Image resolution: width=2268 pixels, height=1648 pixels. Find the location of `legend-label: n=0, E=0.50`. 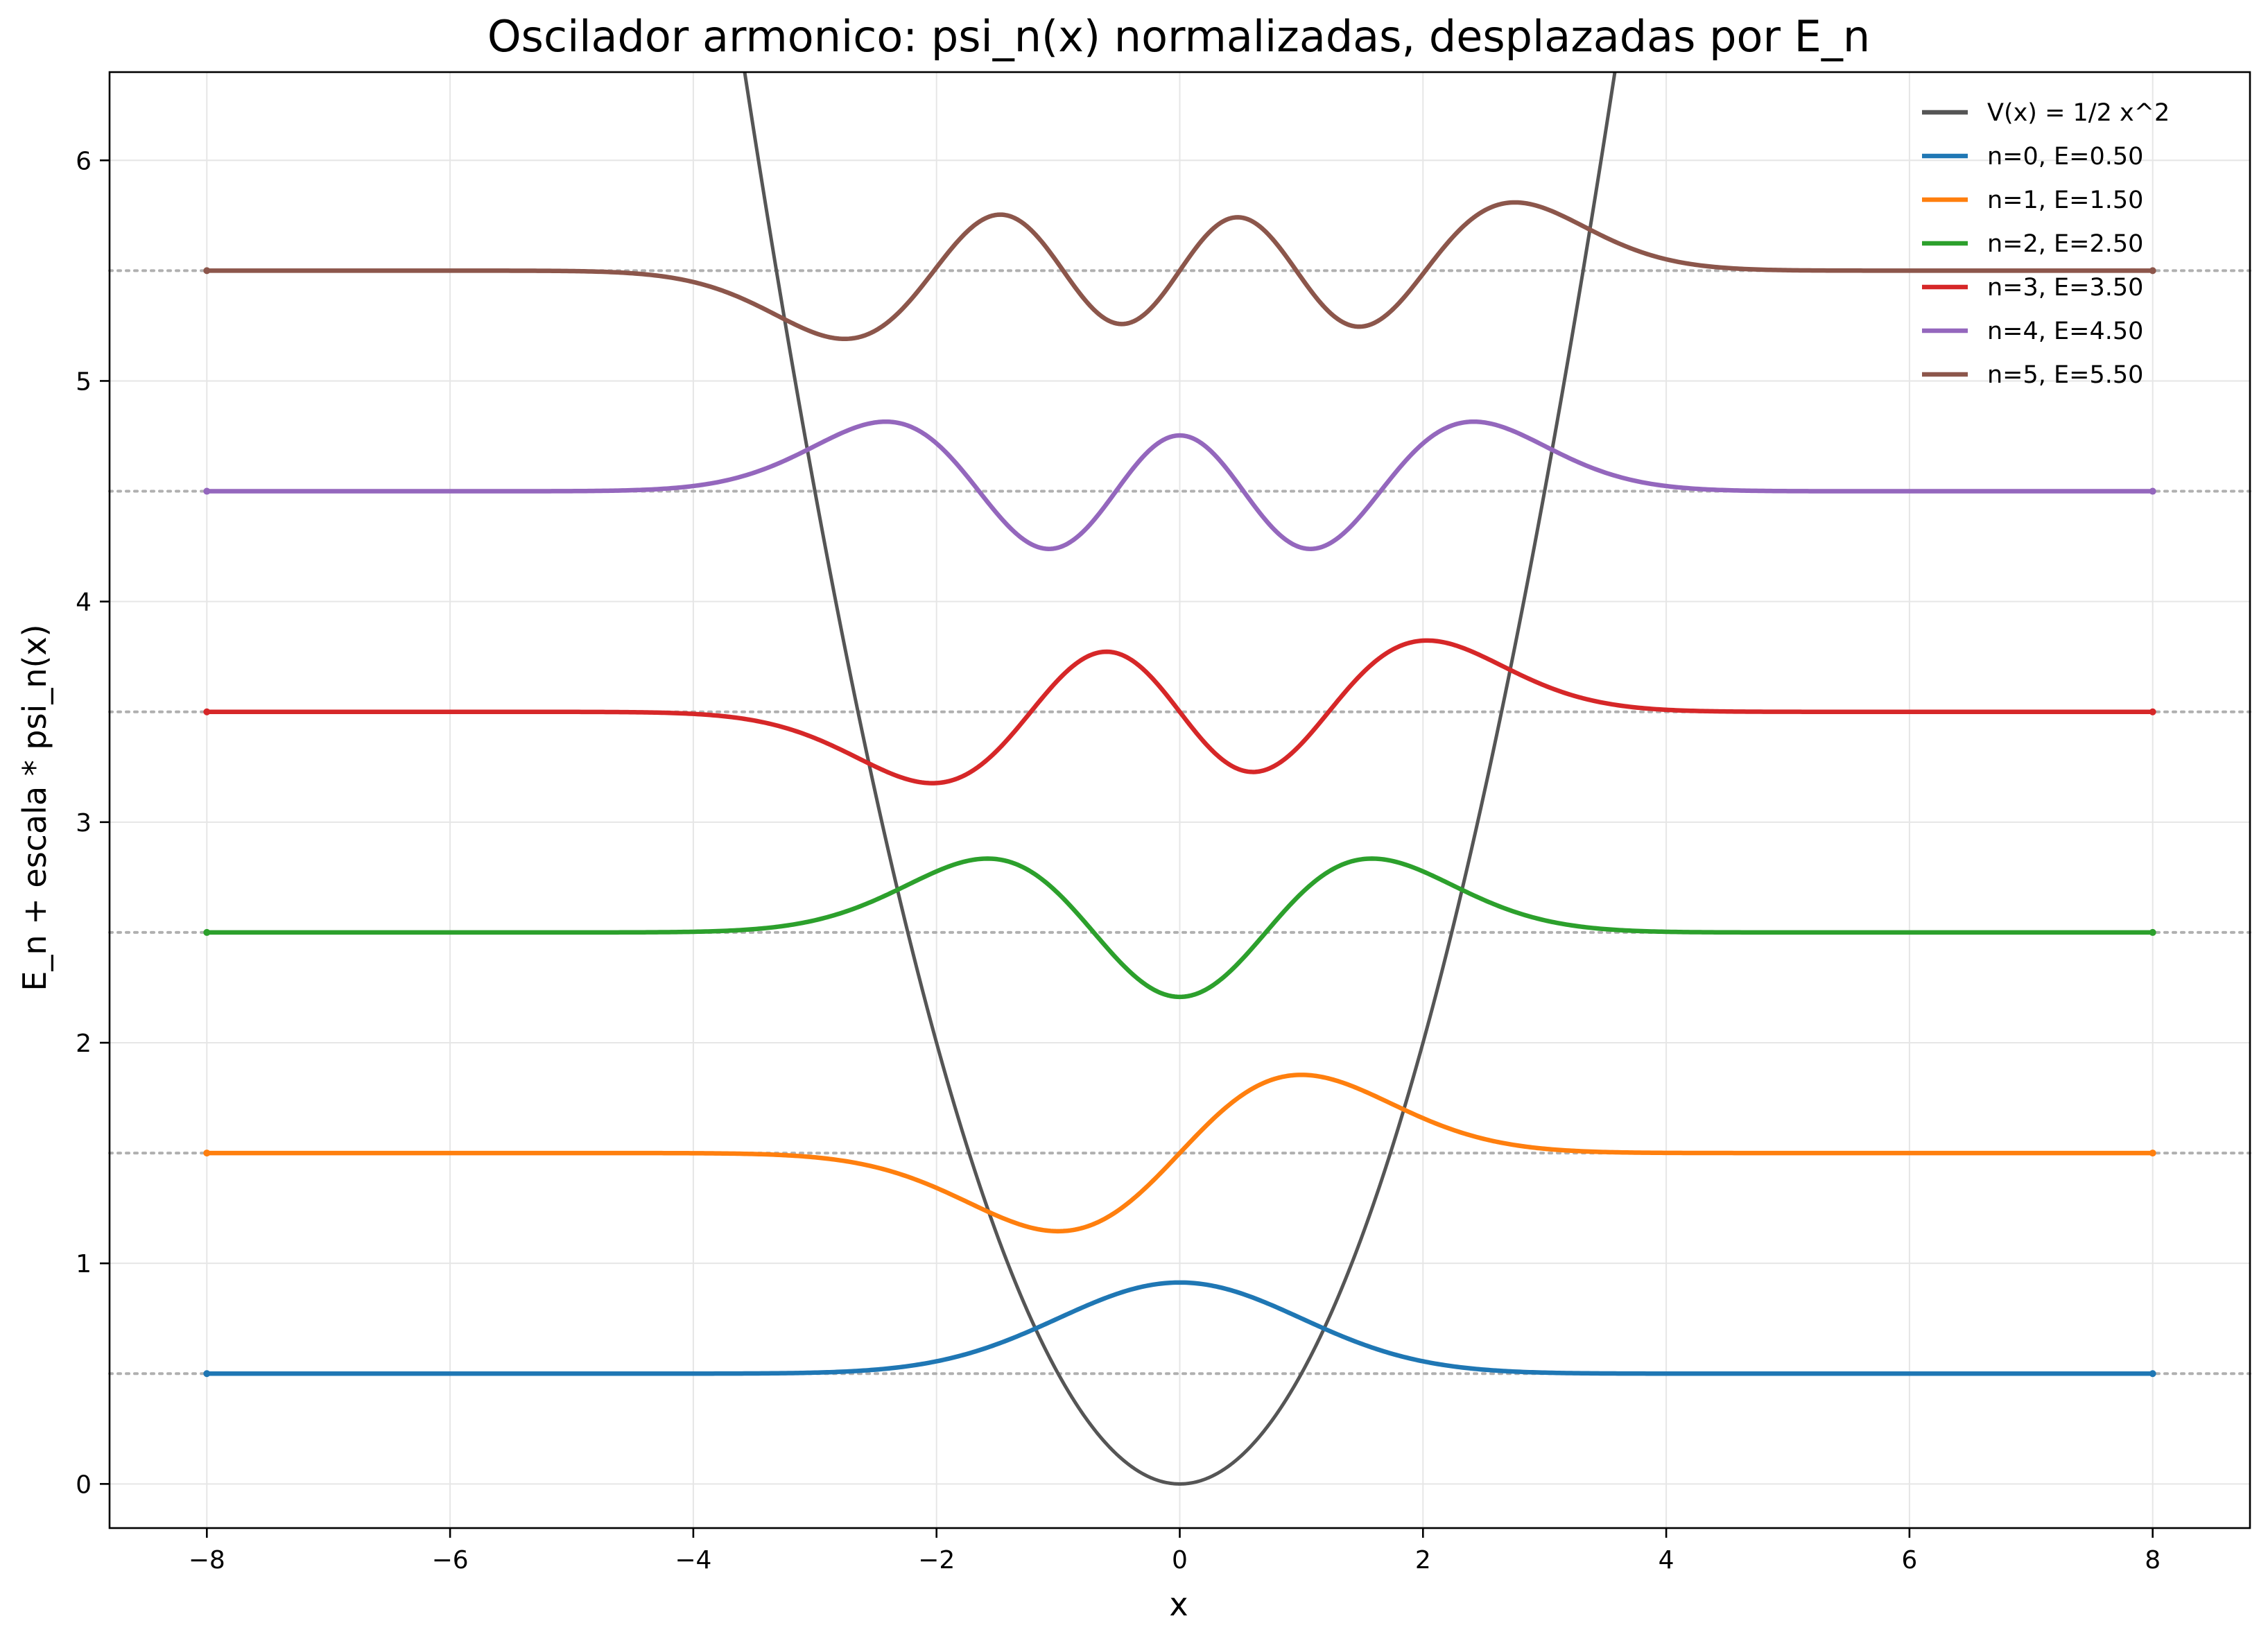

legend-label: n=0, E=0.50 is located at coordinates (2065, 157).